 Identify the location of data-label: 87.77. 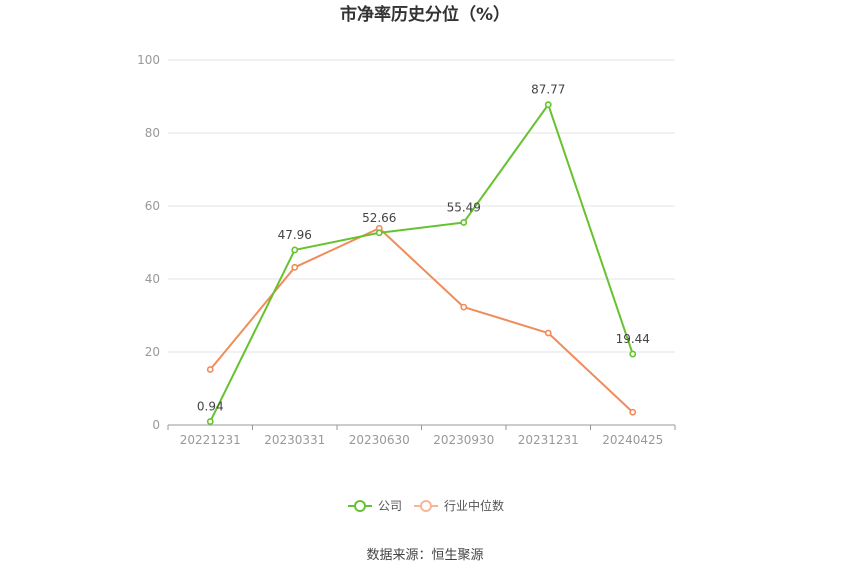
(548, 90).